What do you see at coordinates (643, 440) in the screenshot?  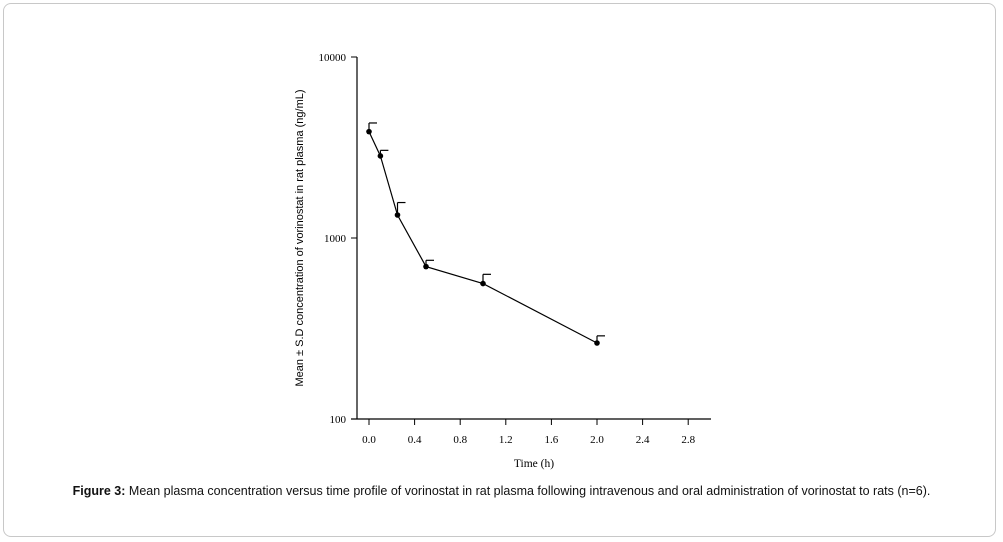 I see `x-tick-label: 2.4` at bounding box center [643, 440].